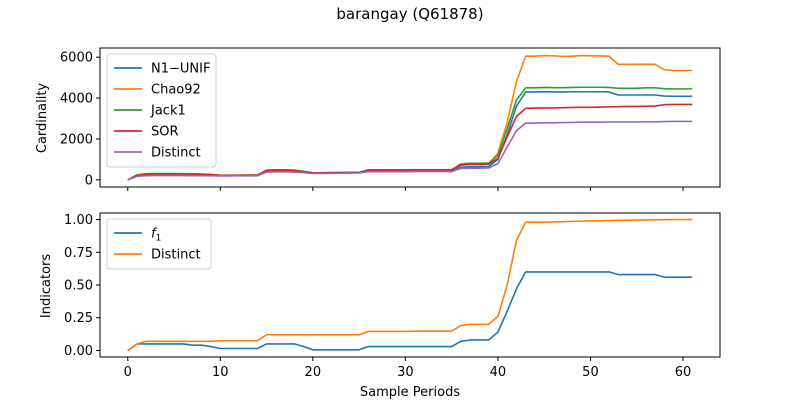 Image resolution: width=800 pixels, height=400 pixels. Describe the element at coordinates (409, 14) in the screenshot. I see `figure-title: barangay (Q61878)` at that location.